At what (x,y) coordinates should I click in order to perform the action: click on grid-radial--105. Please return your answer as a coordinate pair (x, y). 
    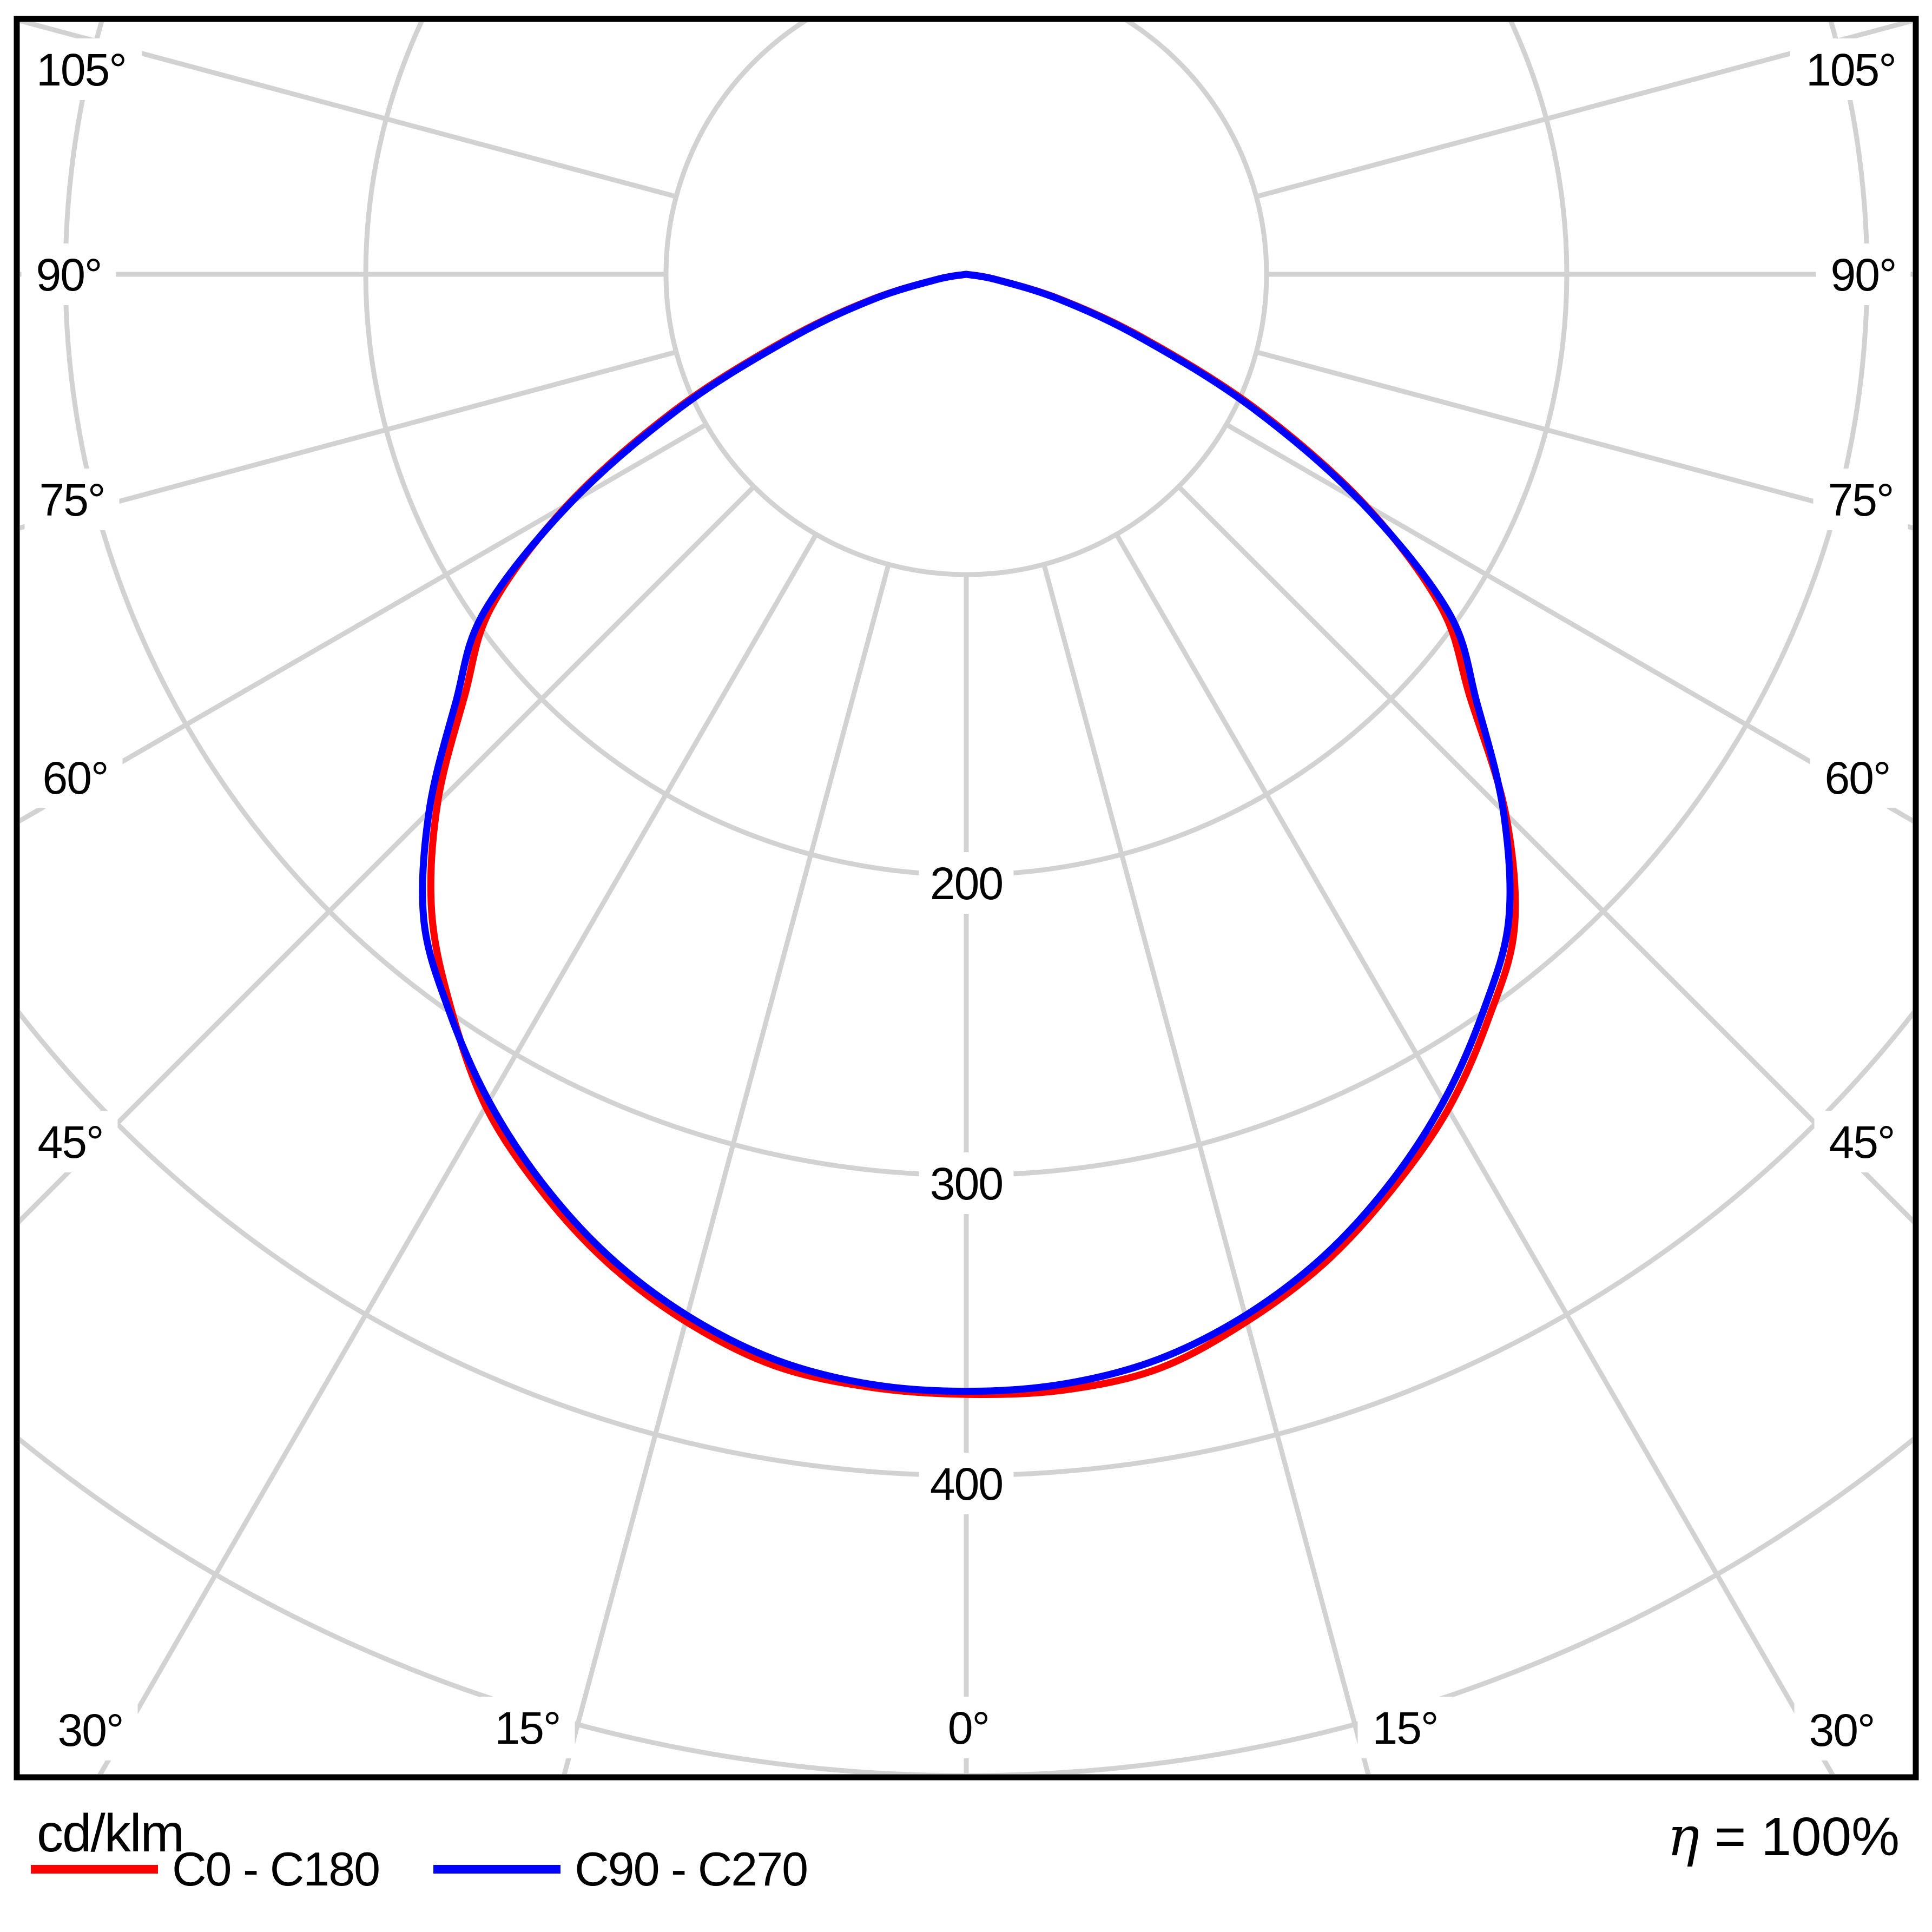
    Looking at the image, I should click on (348, 110).